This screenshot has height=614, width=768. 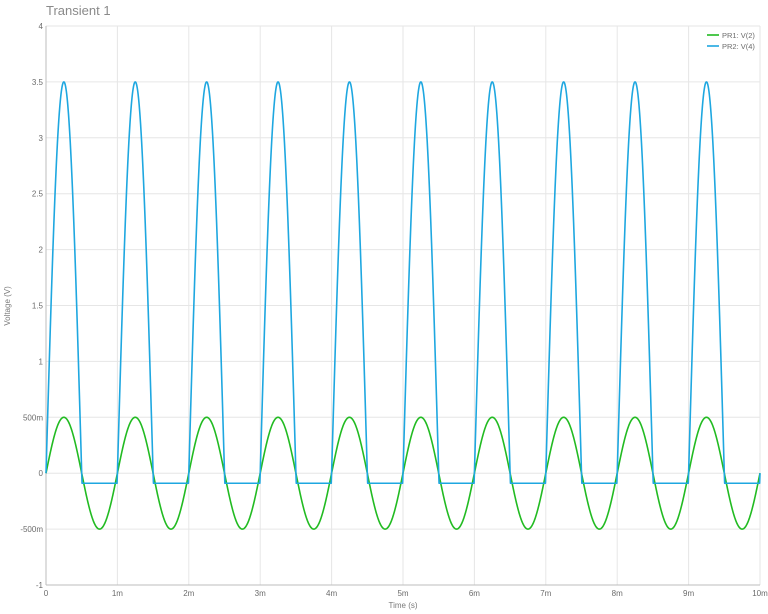 What do you see at coordinates (38, 82) in the screenshot?
I see `y-tick-label: 3.5` at bounding box center [38, 82].